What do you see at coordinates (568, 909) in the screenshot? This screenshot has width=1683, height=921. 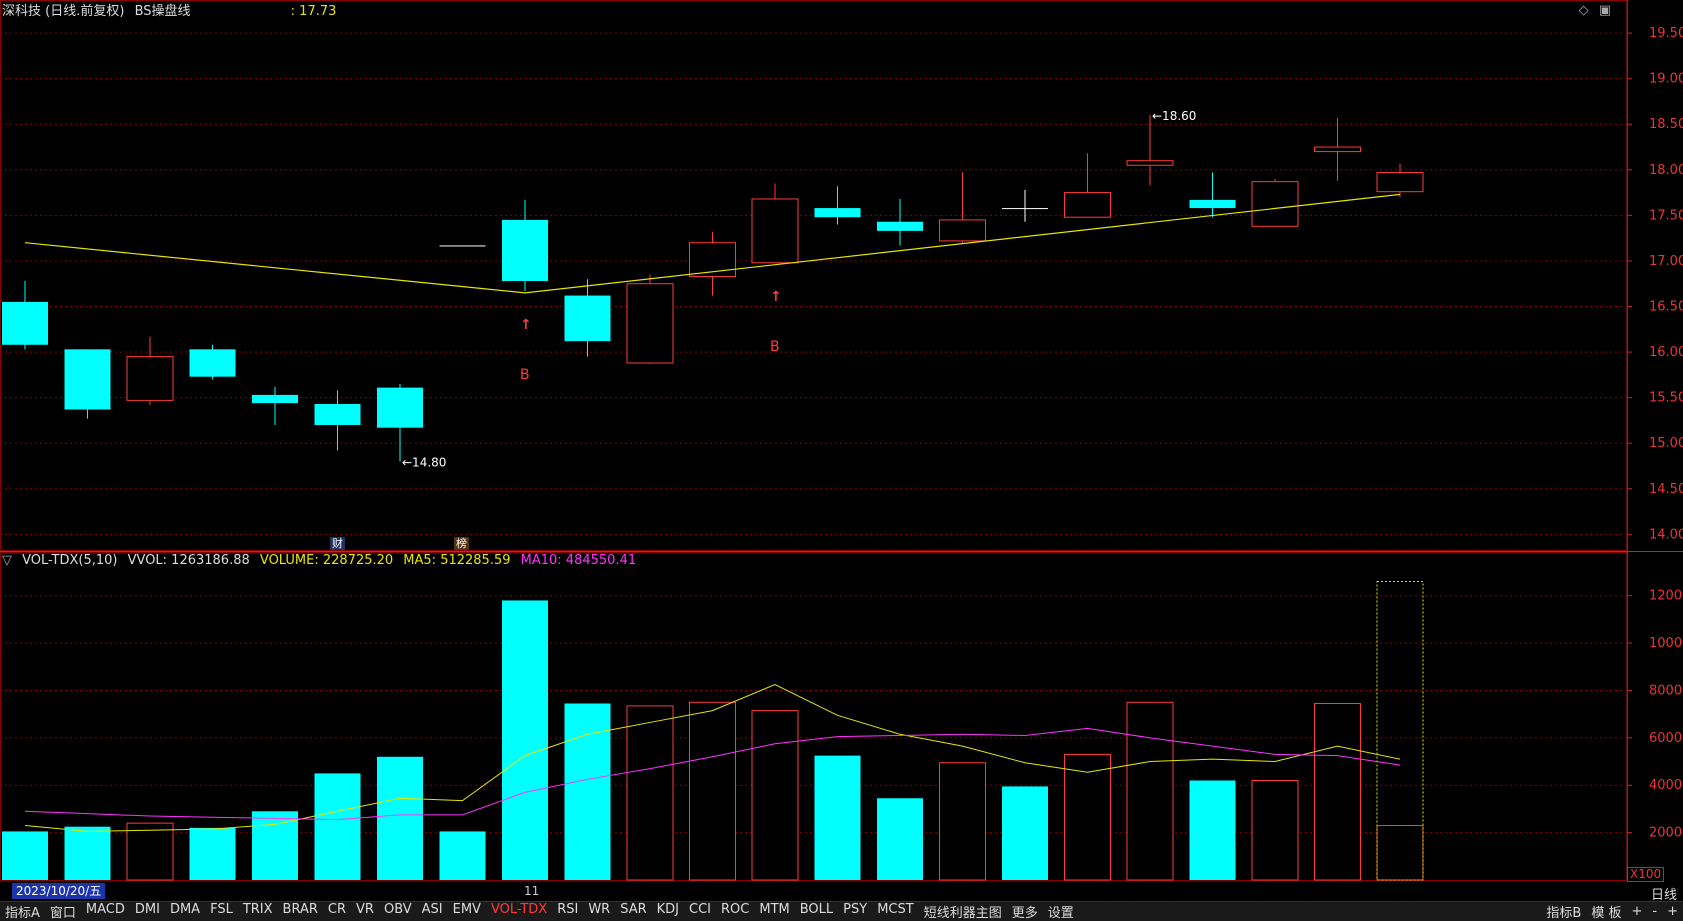 I see `tab-14: RSI` at bounding box center [568, 909].